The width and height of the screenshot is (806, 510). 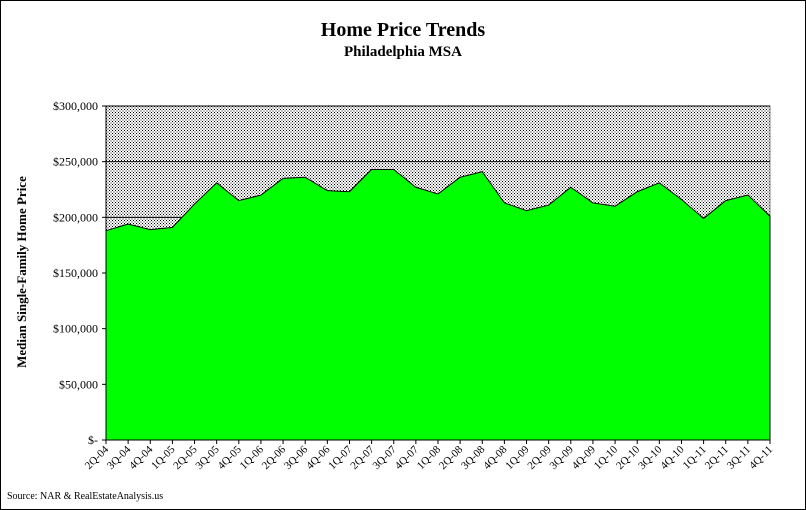 I want to click on x-tick-label: 2Q-07, so click(x=362, y=457).